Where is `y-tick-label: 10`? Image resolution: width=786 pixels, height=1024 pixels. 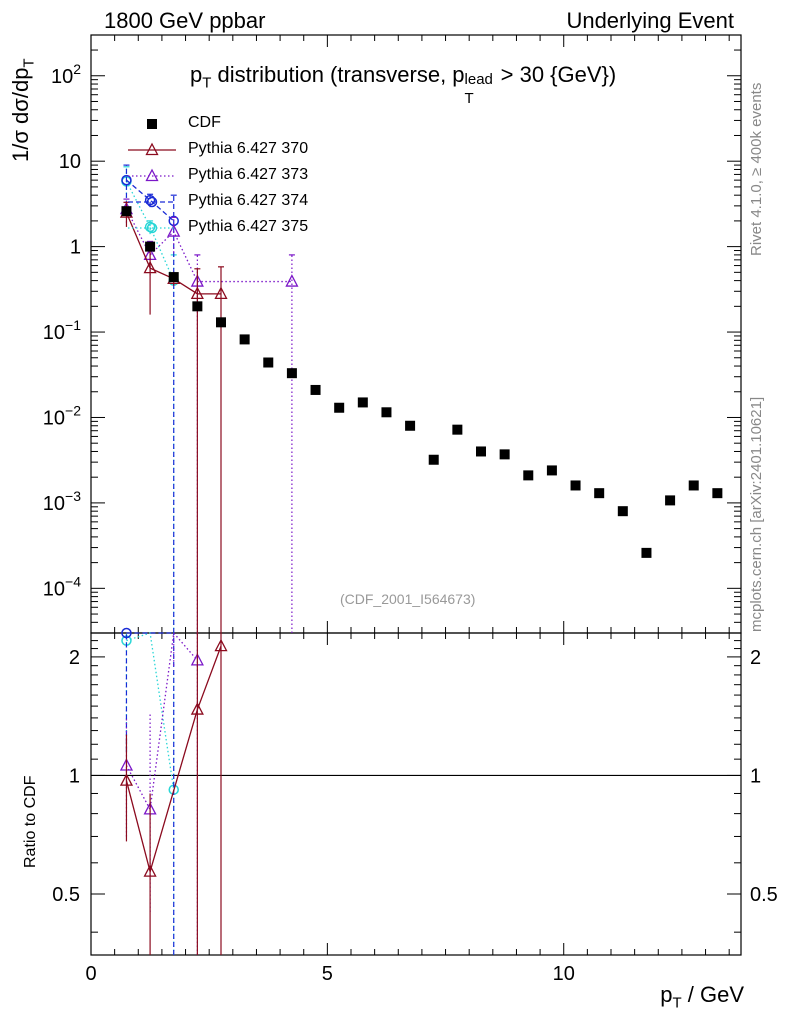
y-tick-label: 10 is located at coordinates (70, 162).